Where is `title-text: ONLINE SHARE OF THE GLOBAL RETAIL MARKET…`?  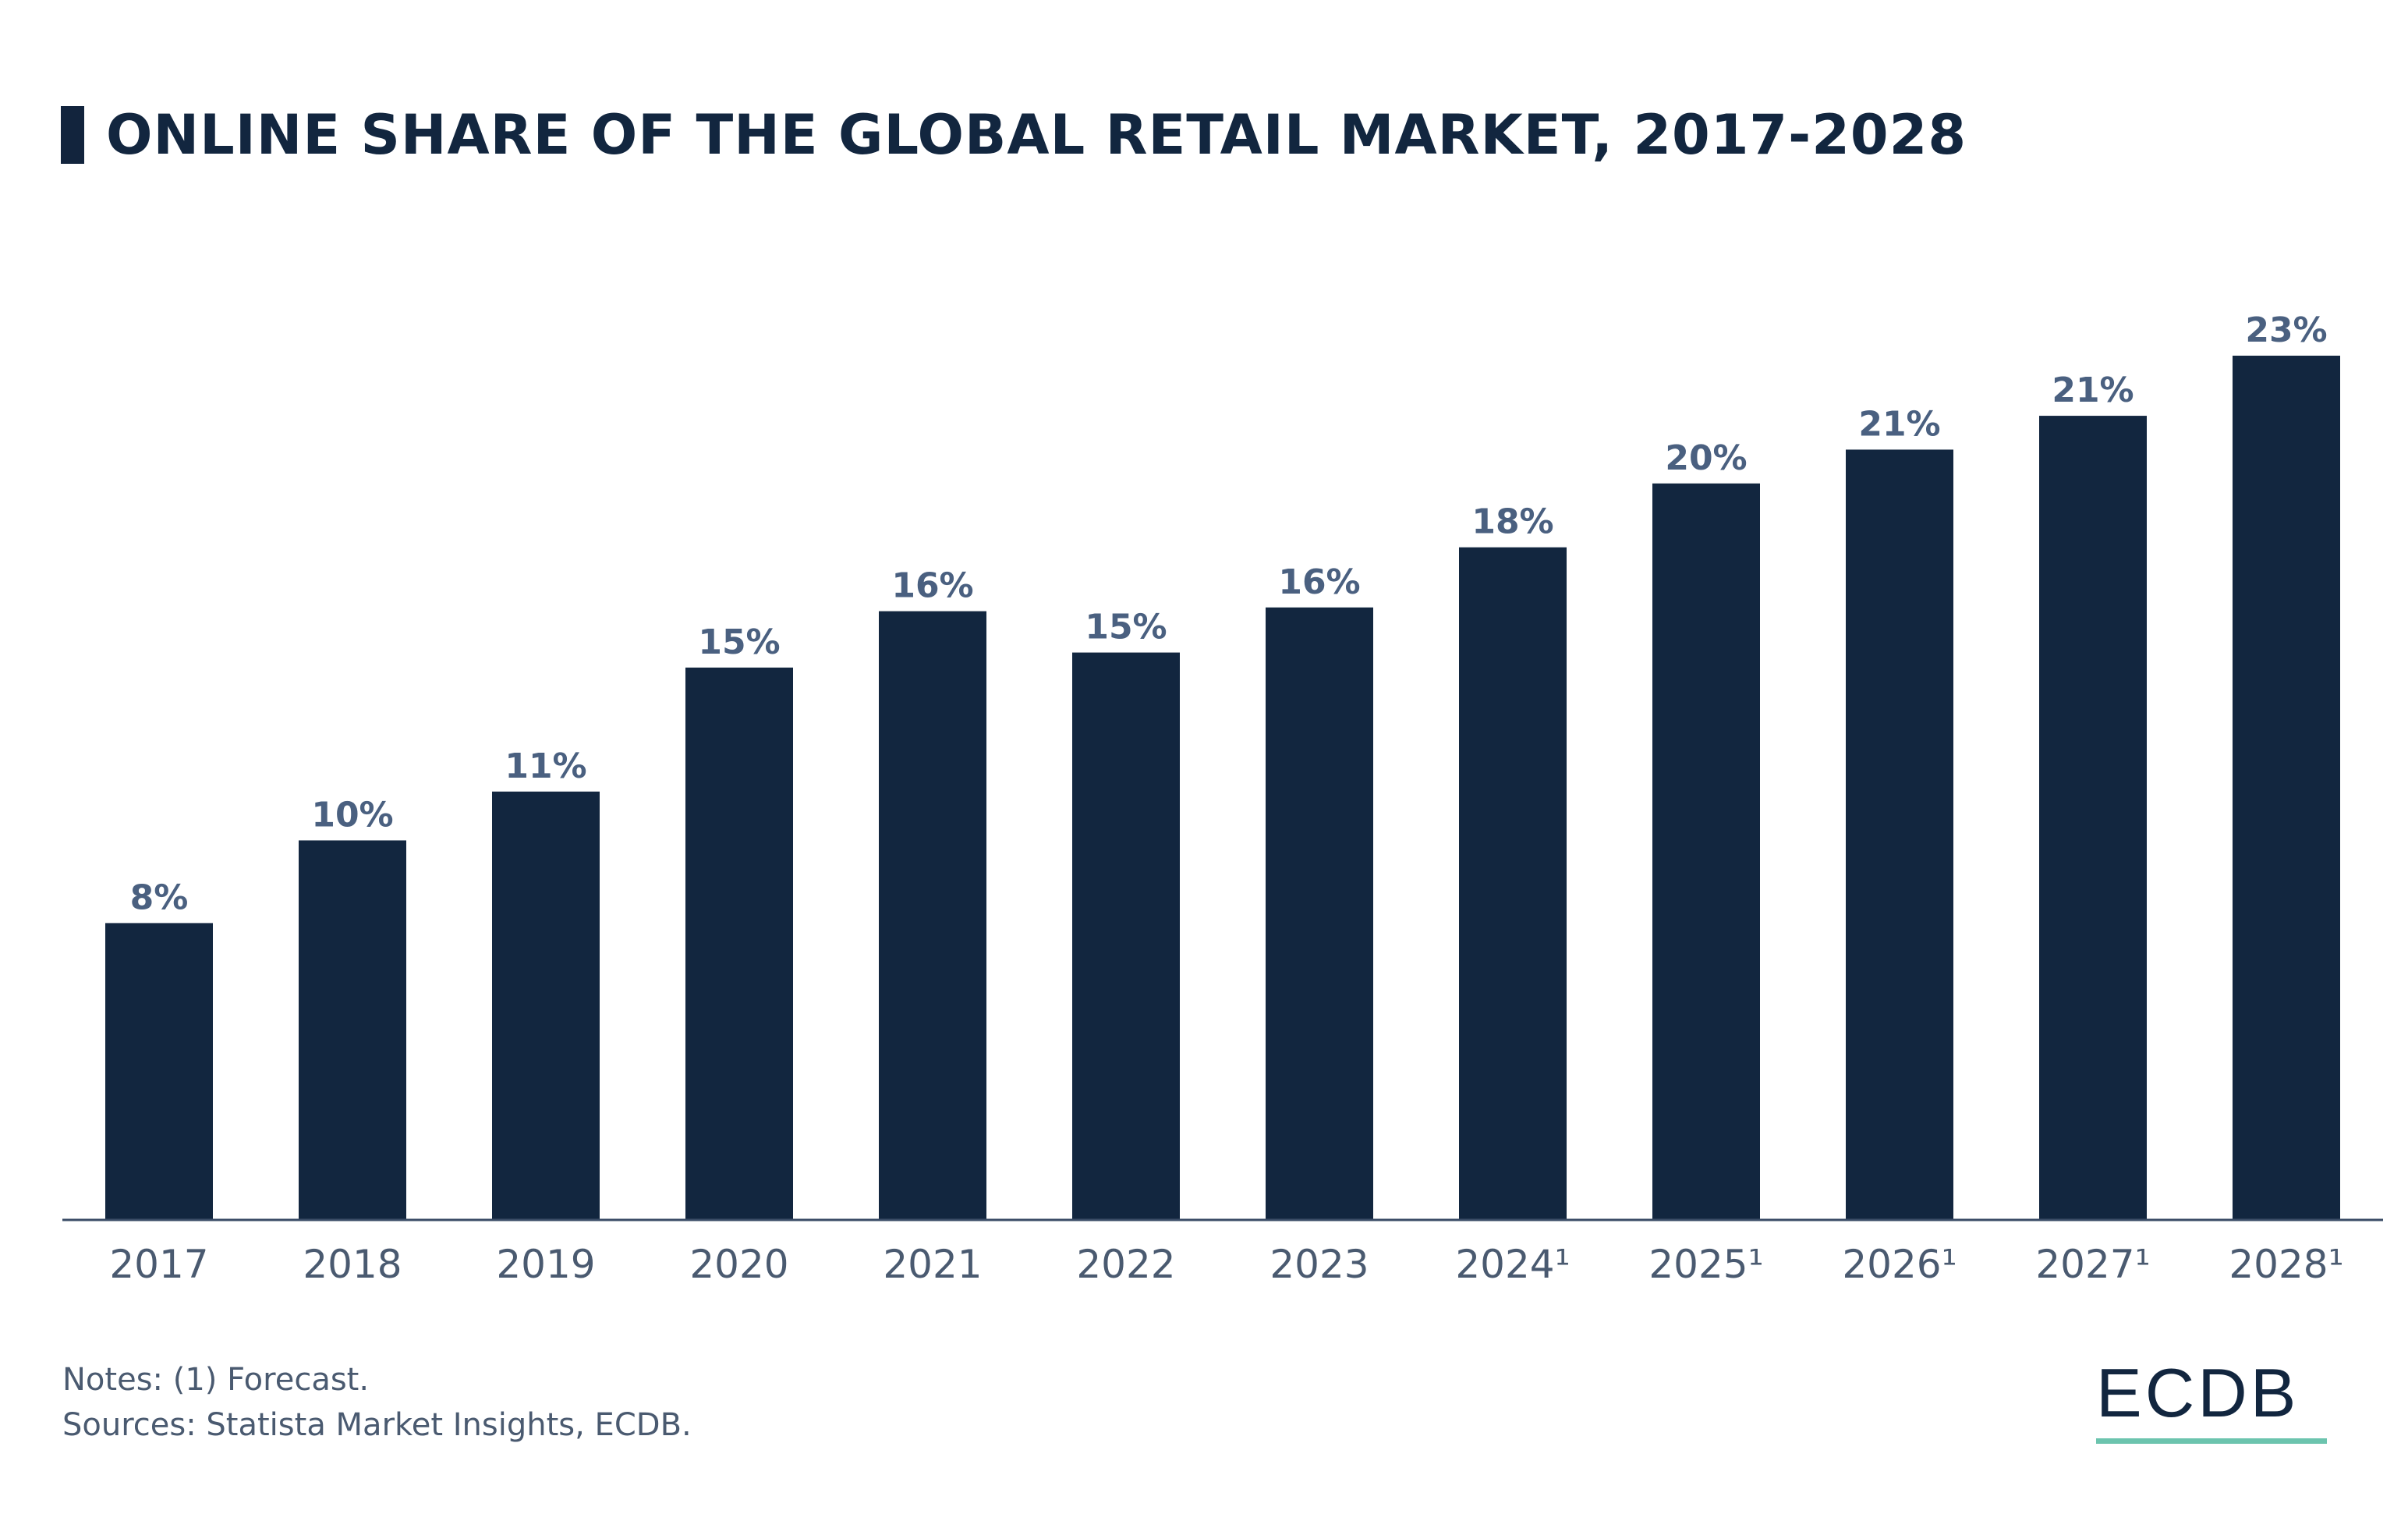 title-text: ONLINE SHARE OF THE GLOBAL RETAIL MARKET… is located at coordinates (1036, 135).